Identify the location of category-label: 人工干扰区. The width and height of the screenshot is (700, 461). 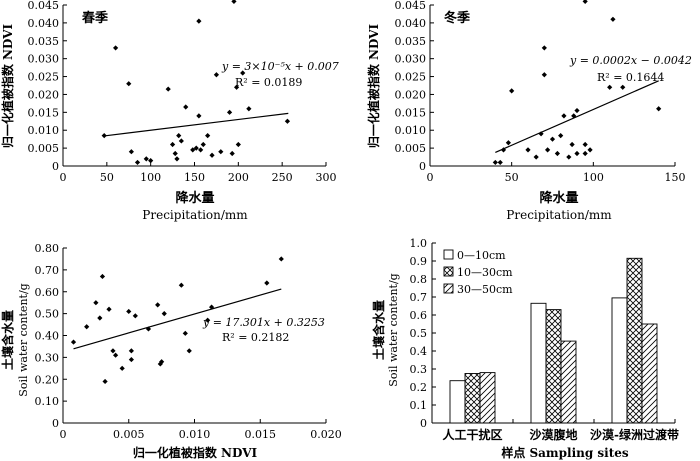
(472, 434).